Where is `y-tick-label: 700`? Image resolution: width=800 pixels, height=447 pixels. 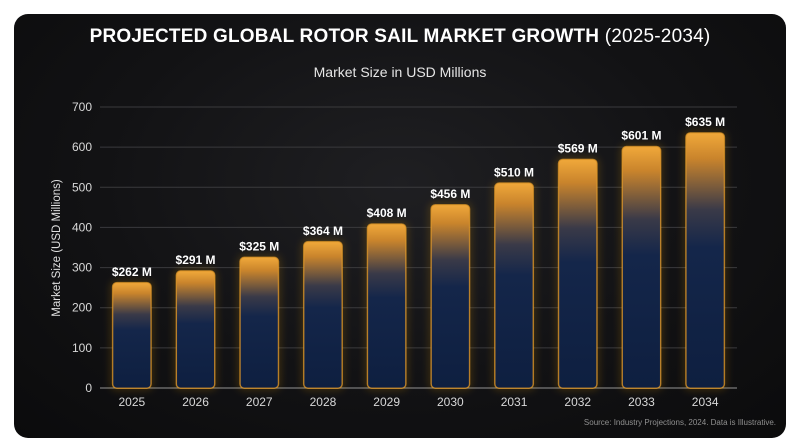 y-tick-label: 700 is located at coordinates (82, 107).